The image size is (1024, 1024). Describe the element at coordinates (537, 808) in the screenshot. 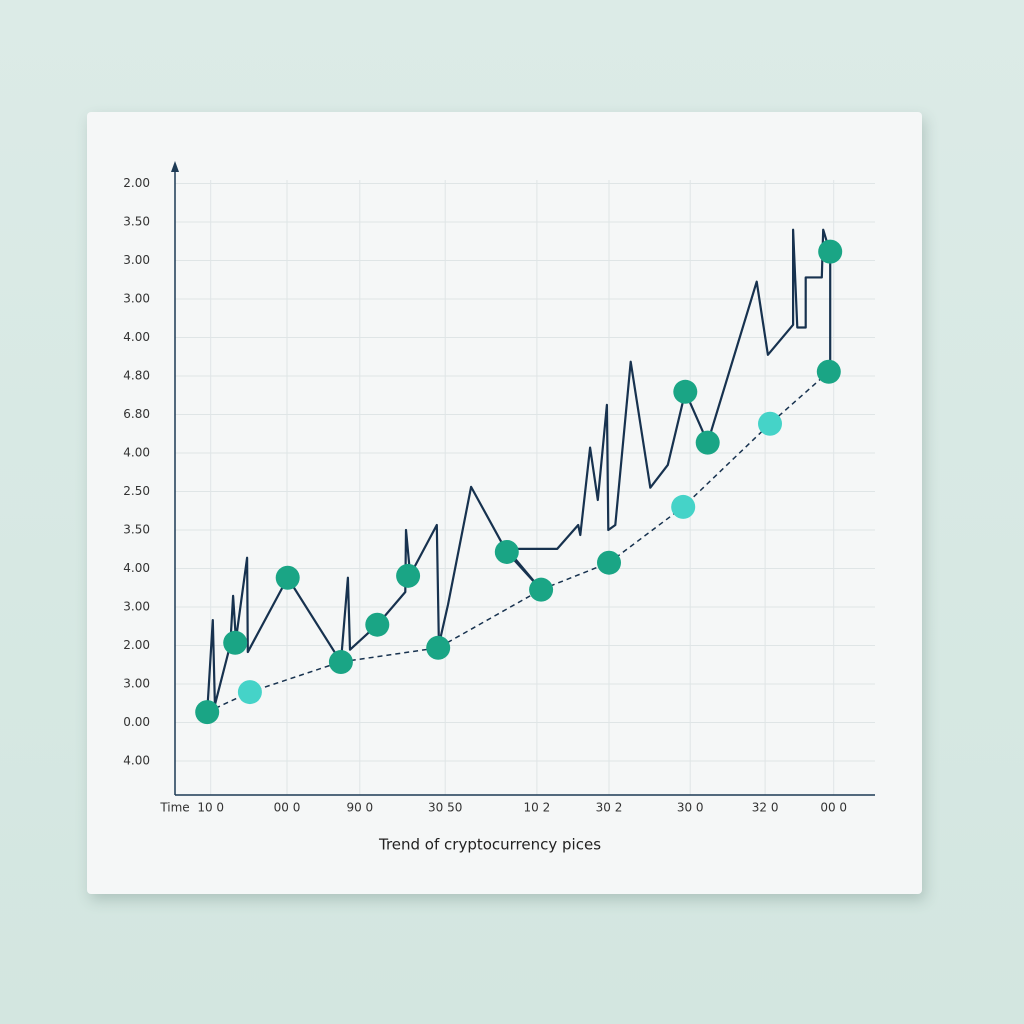

I see `x-tick-label: 10 2` at that location.